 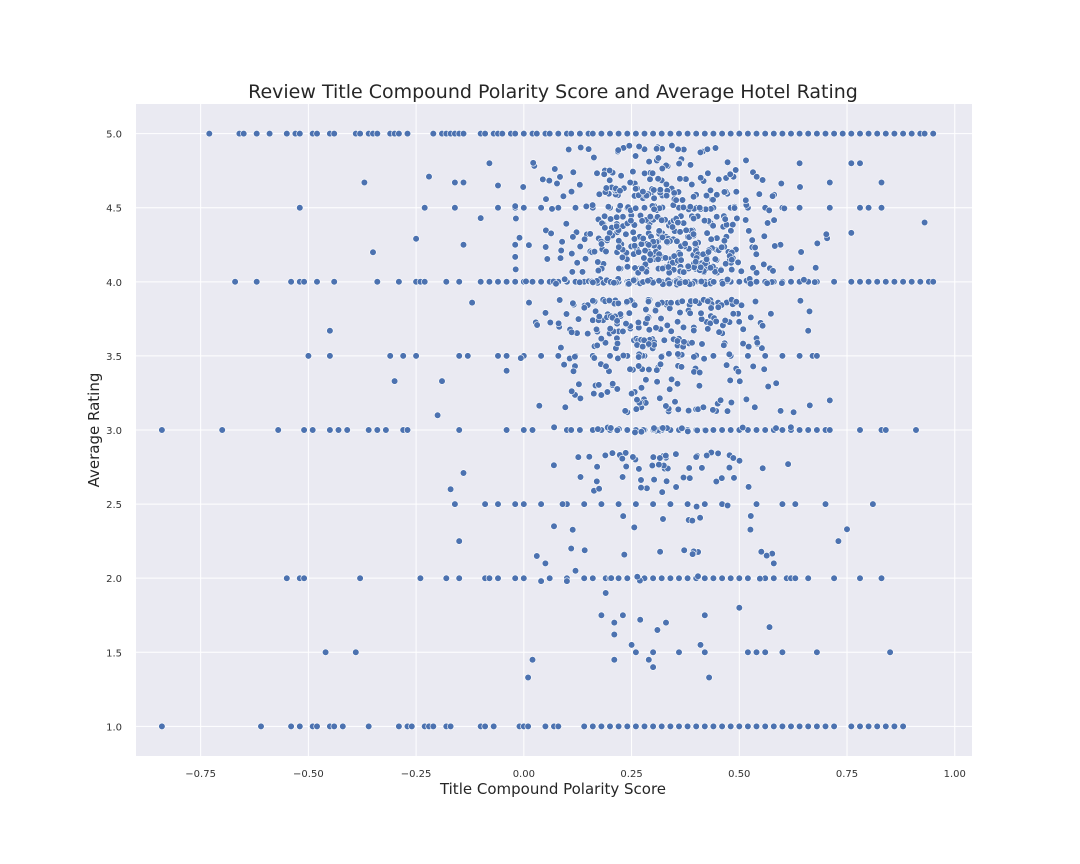 What do you see at coordinates (552, 789) in the screenshot?
I see `x-axis-label: Title Compound Polarity Score` at bounding box center [552, 789].